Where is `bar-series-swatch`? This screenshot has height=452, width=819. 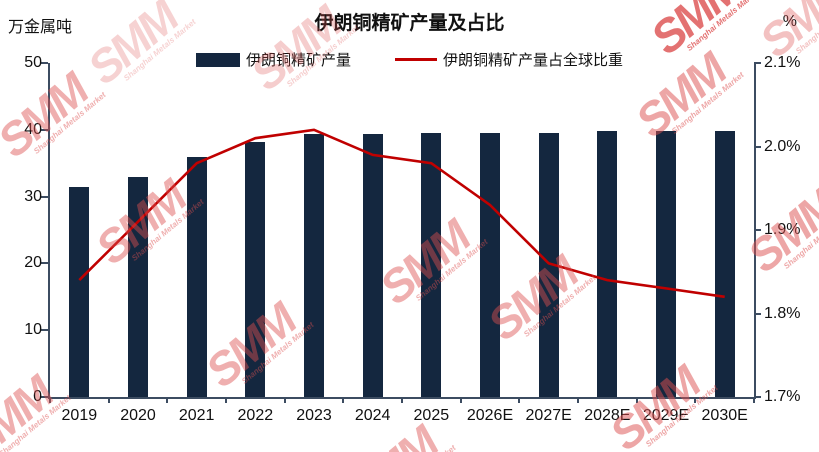 bar-series-swatch is located at coordinates (217, 59).